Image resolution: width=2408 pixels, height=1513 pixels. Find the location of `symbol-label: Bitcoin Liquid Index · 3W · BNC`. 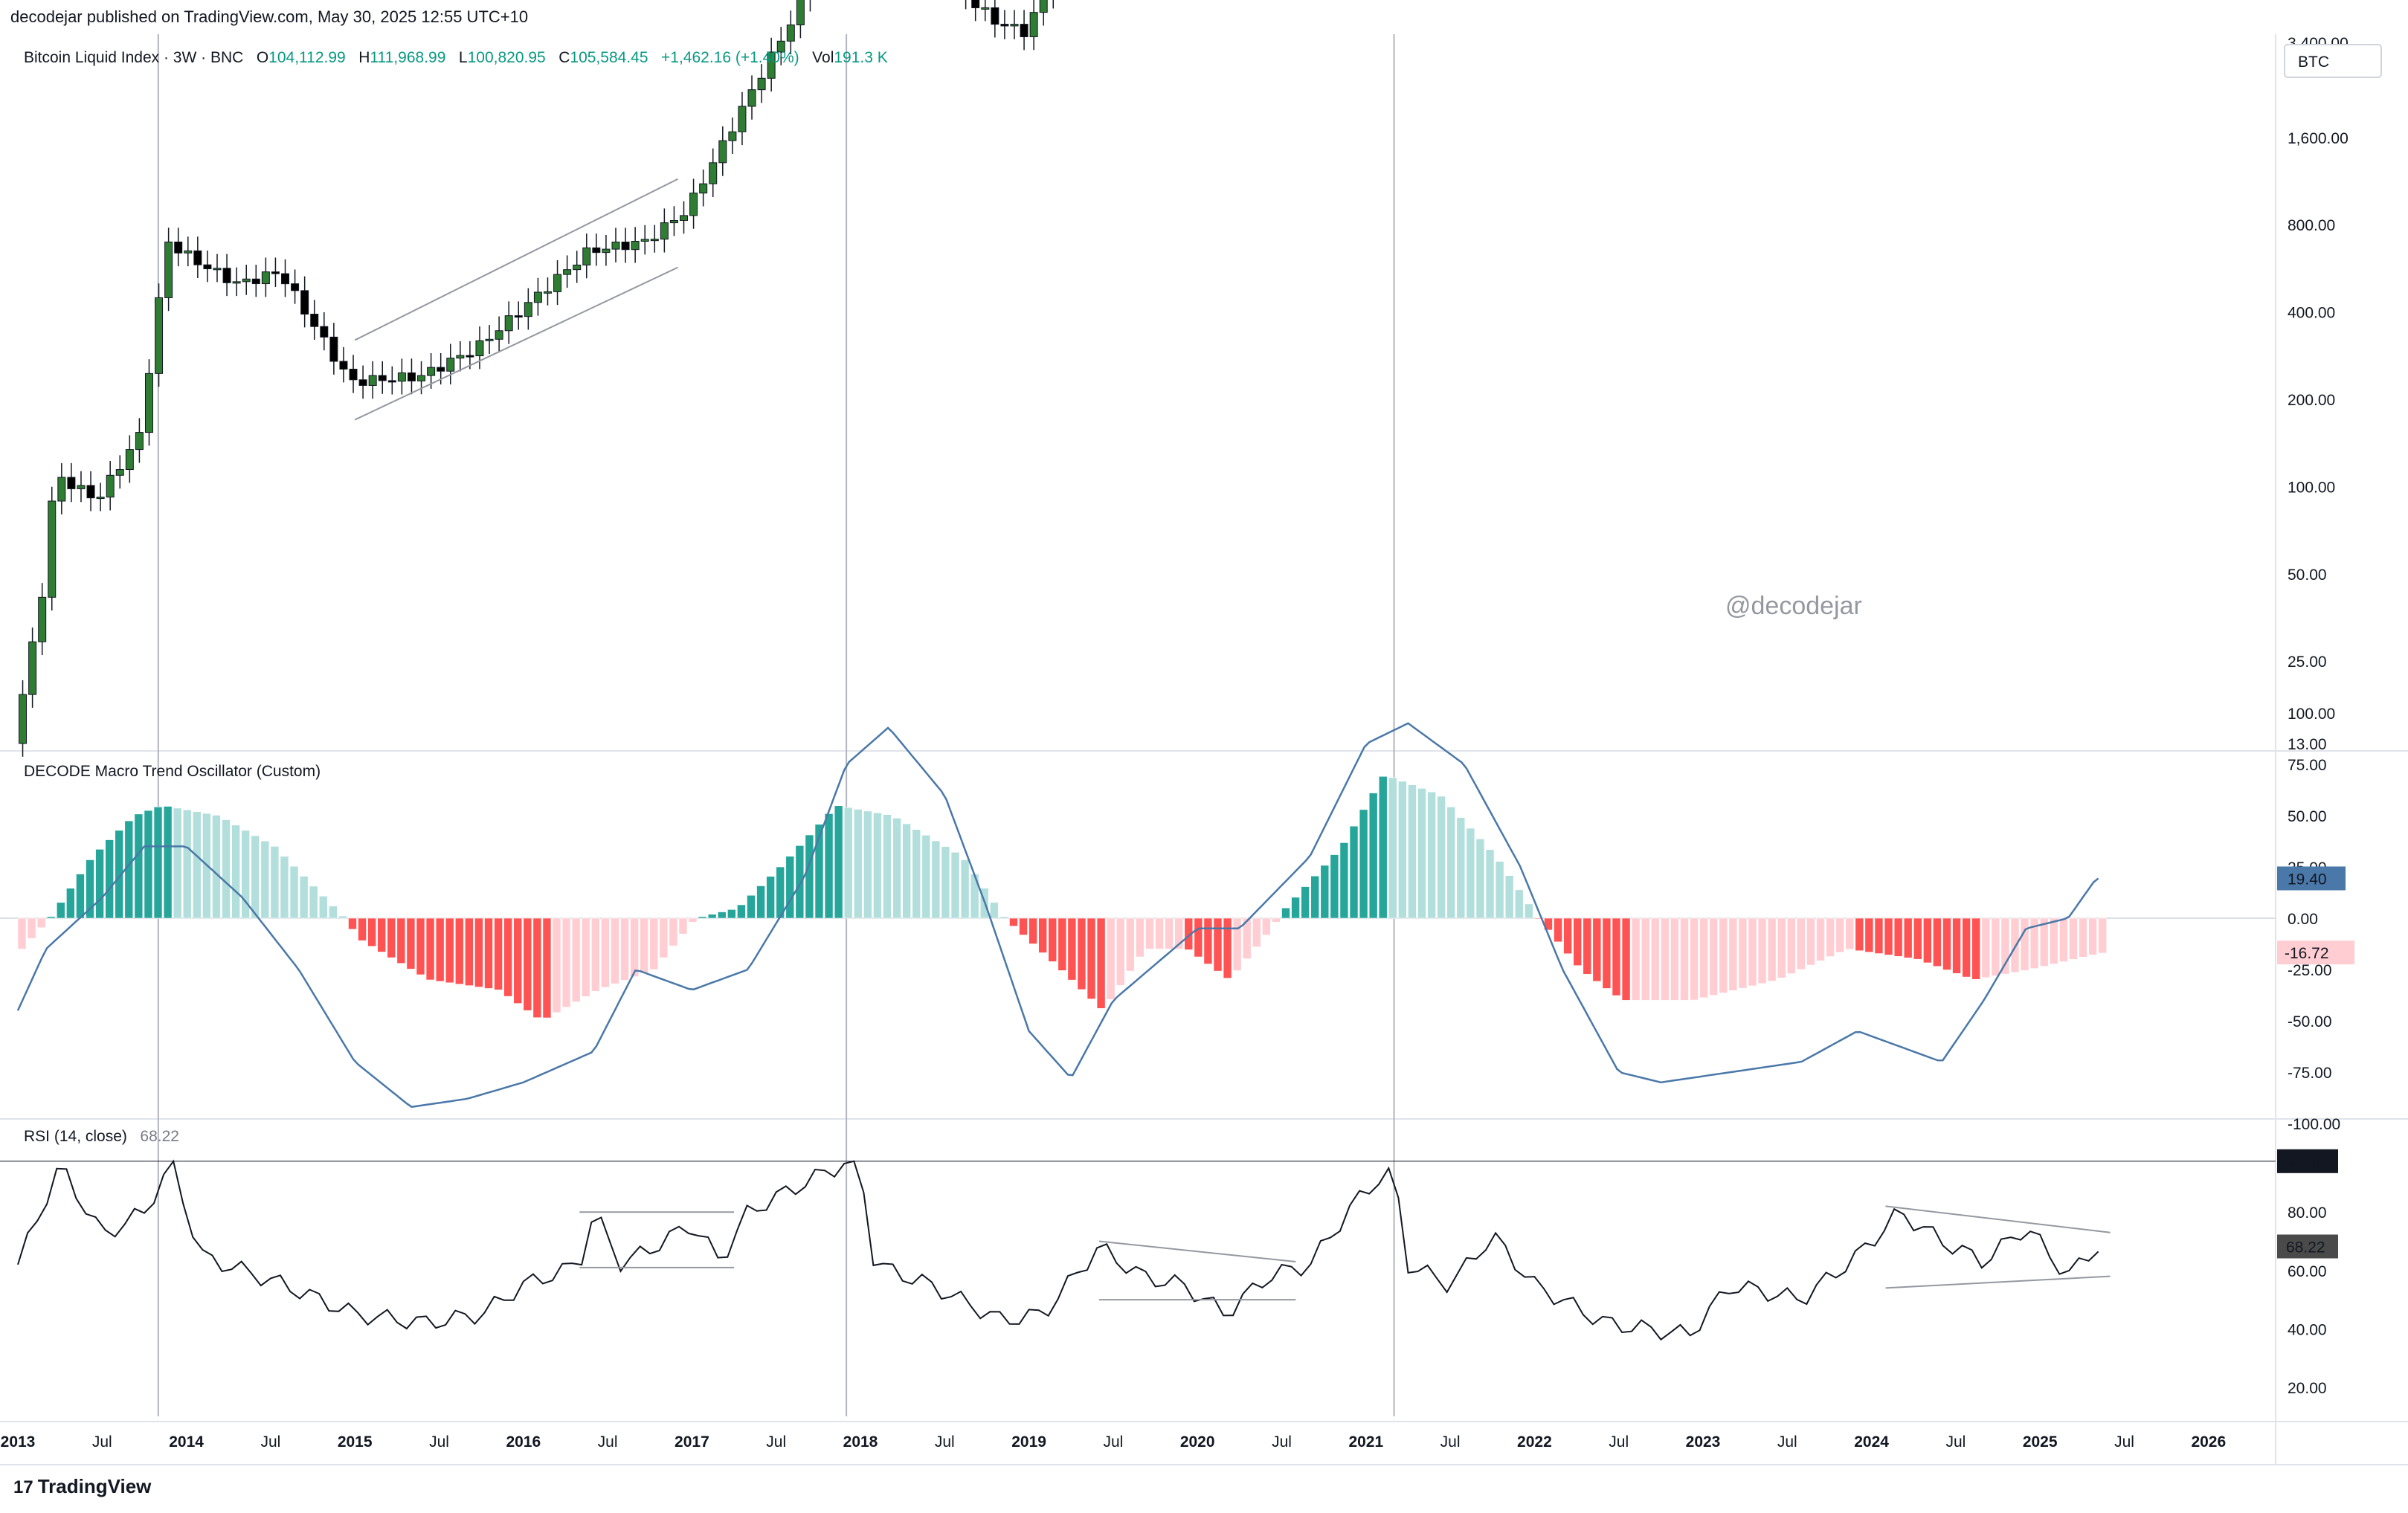

symbol-label: Bitcoin Liquid Index · 3W · BNC is located at coordinates (134, 57).